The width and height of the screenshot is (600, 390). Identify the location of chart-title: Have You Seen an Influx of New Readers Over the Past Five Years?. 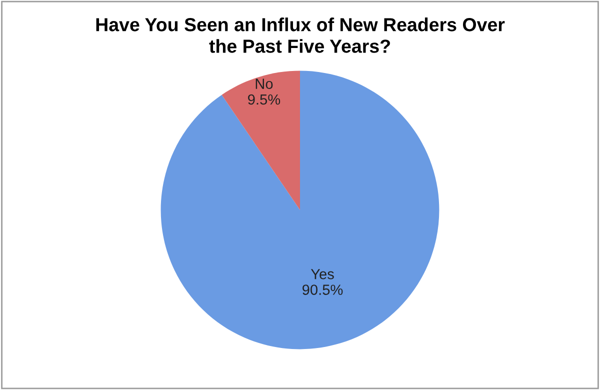
(300, 35).